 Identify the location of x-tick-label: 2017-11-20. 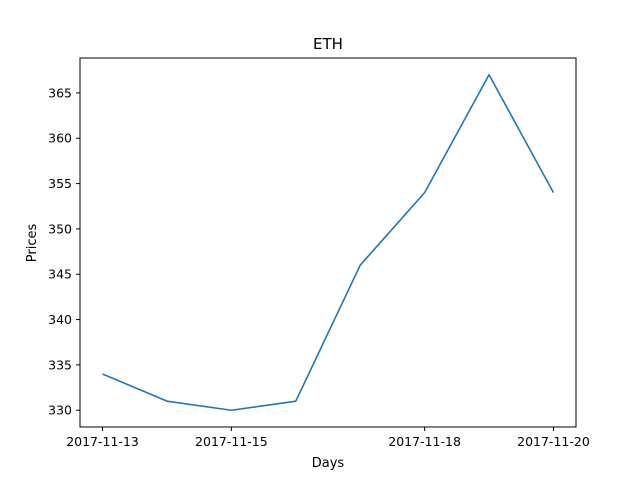
(553, 441).